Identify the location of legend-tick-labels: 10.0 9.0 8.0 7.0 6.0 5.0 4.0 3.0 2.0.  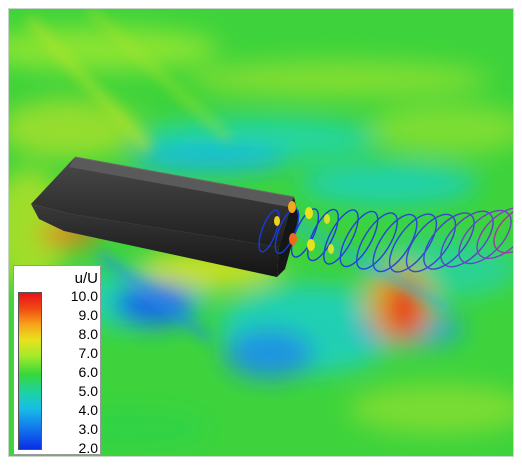
(74, 372).